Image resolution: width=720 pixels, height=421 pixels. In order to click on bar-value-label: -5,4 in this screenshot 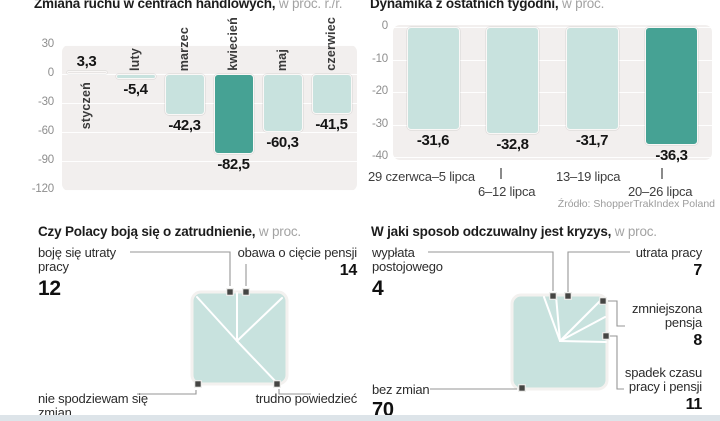, I will do `click(135, 90)`.